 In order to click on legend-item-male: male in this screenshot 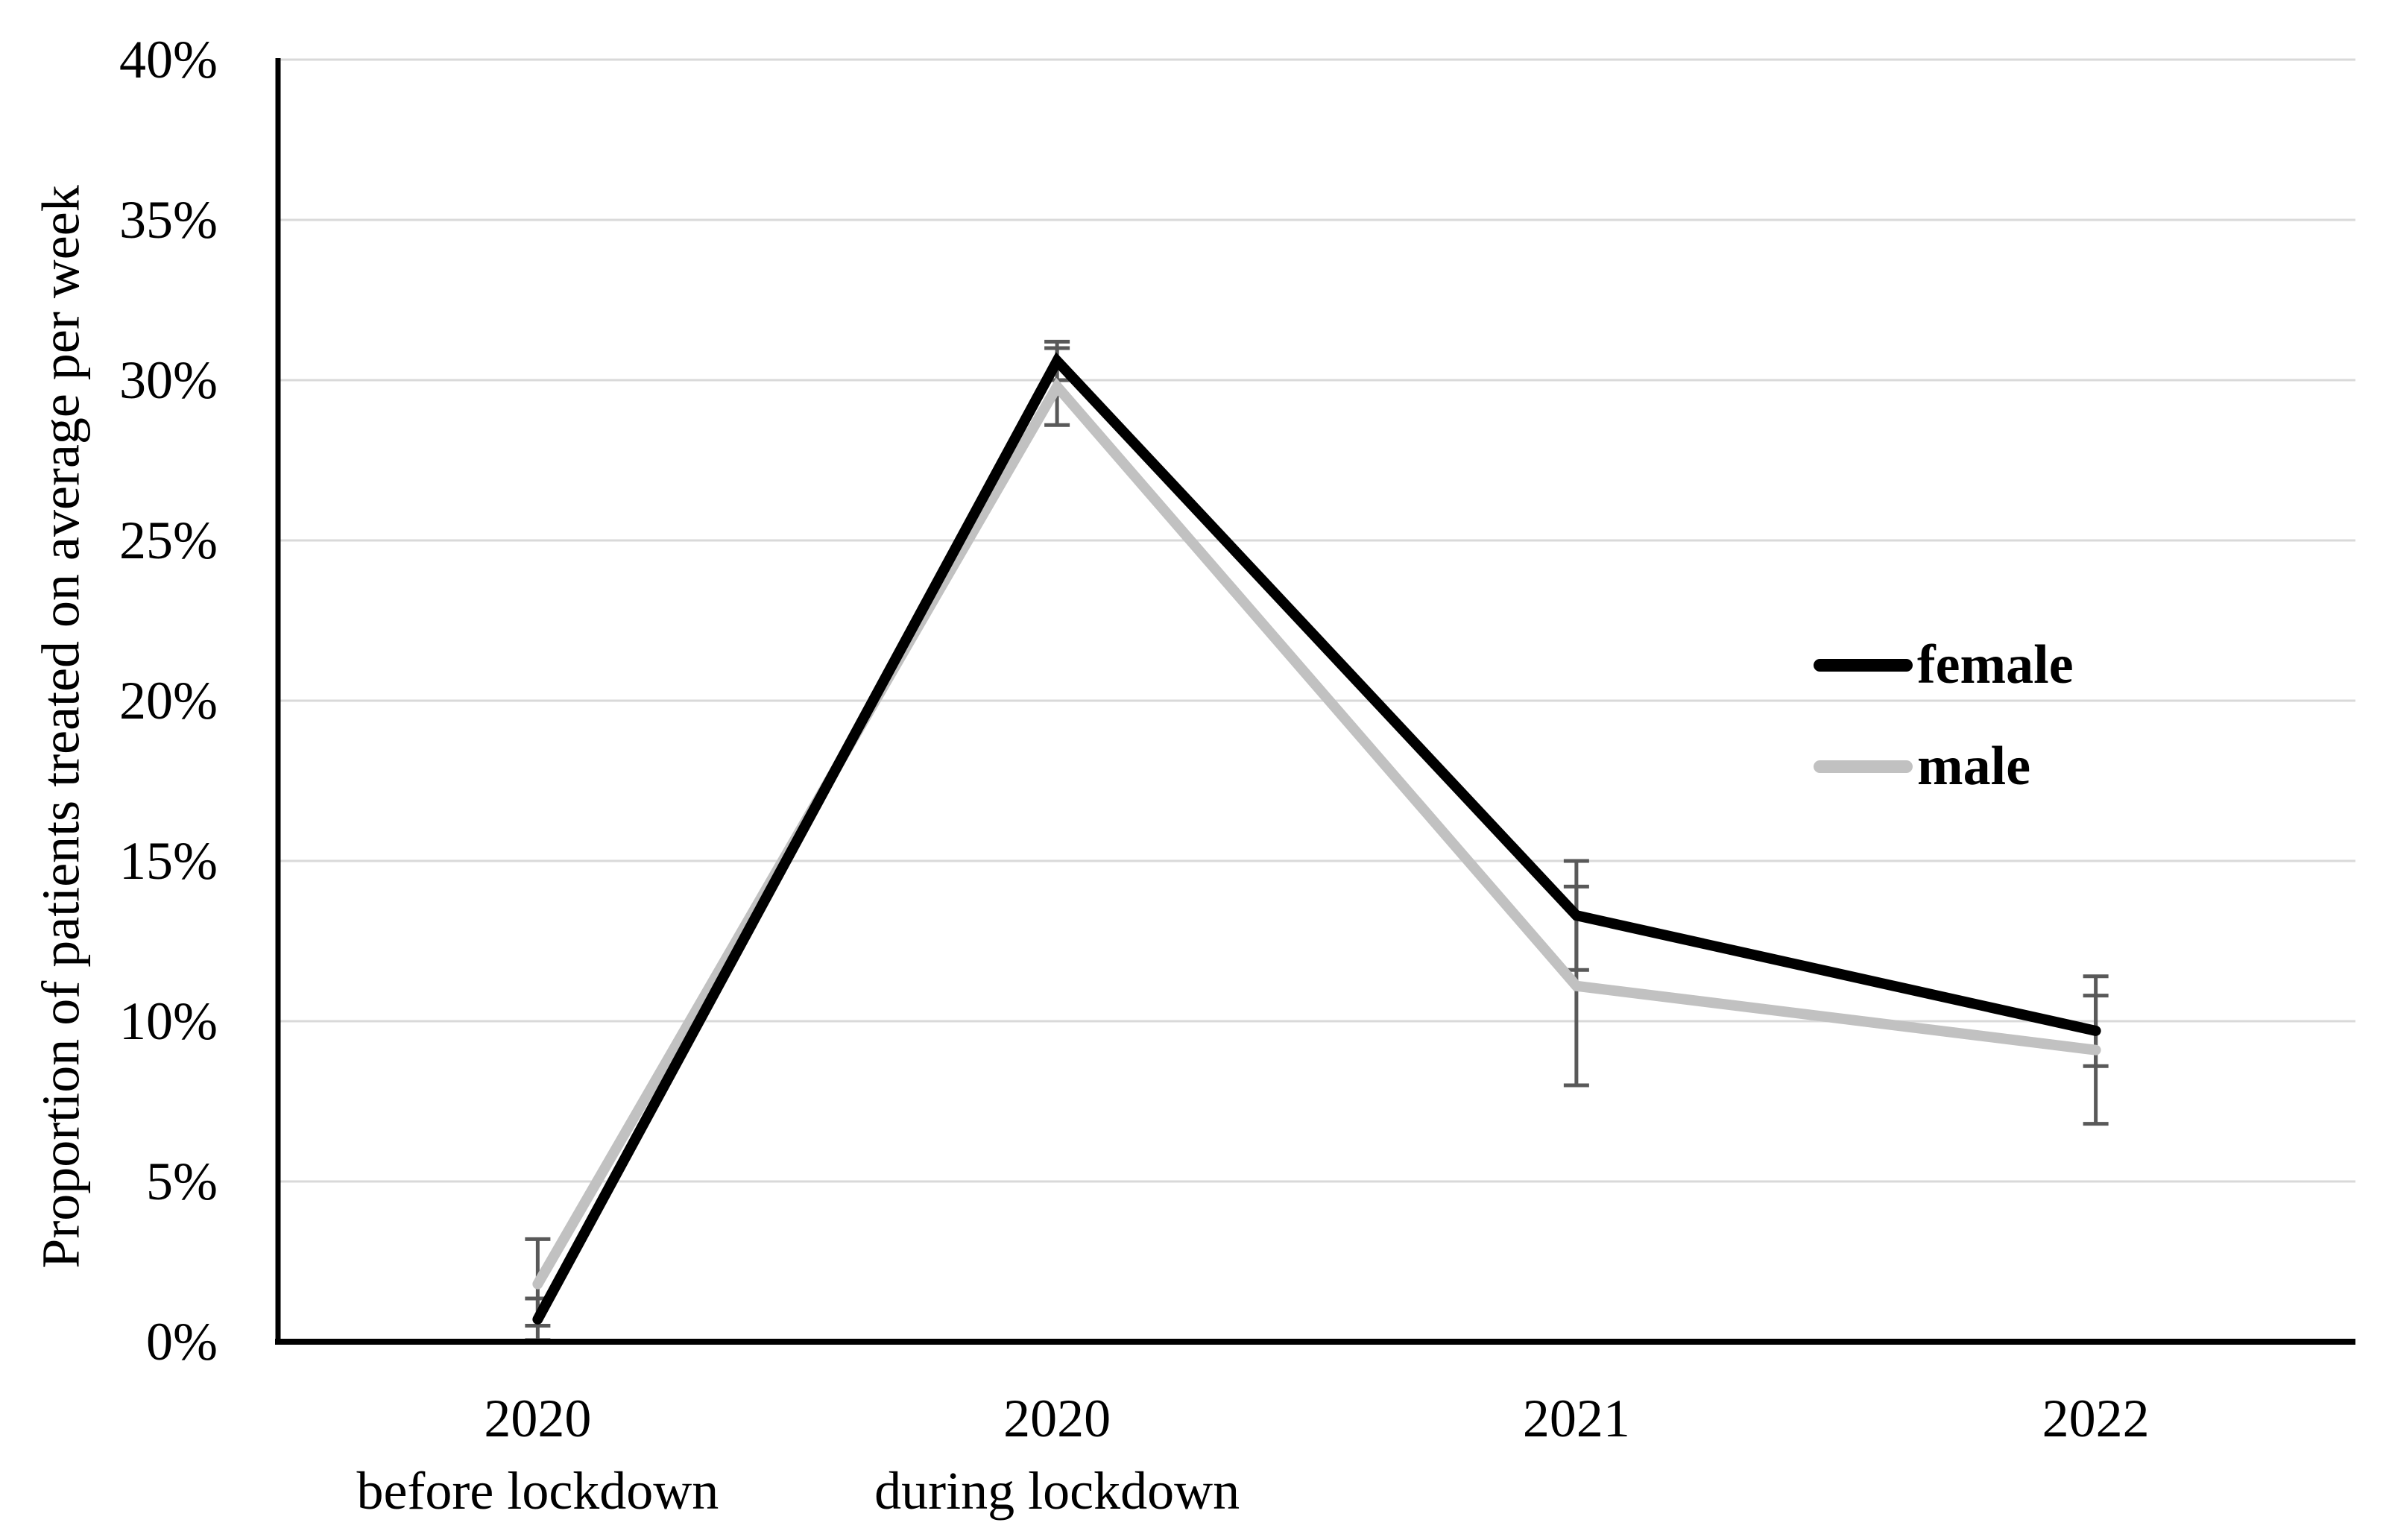, I will do `click(1944, 766)`.